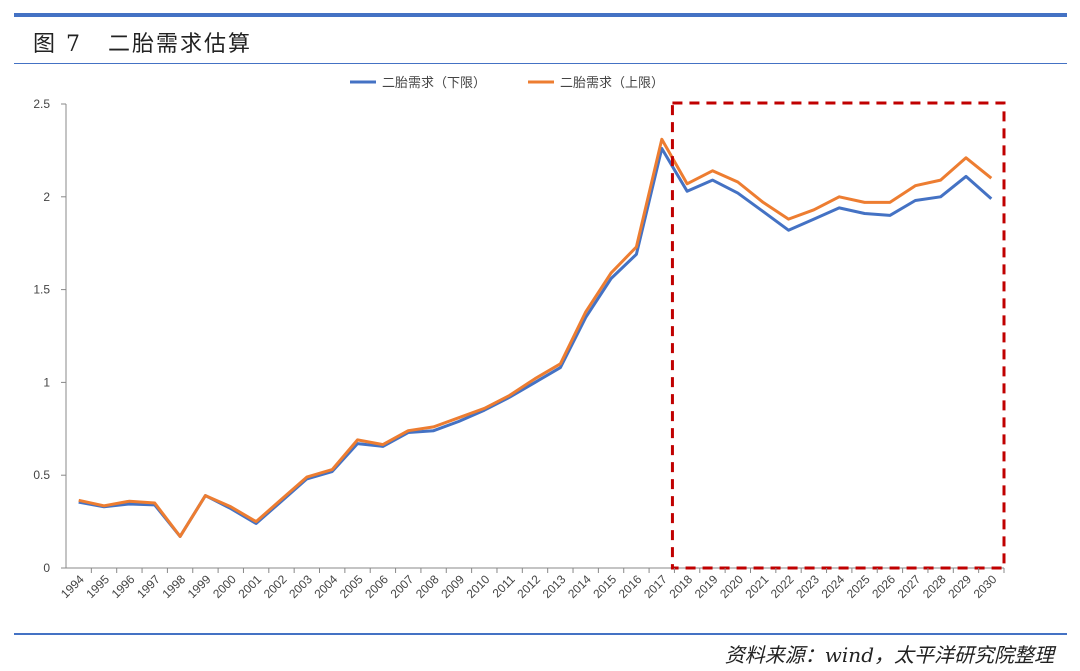 The height and width of the screenshot is (671, 1080). What do you see at coordinates (889, 655) in the screenshot?
I see `source-note: 资料来源：wind，太平洋研究院整理` at bounding box center [889, 655].